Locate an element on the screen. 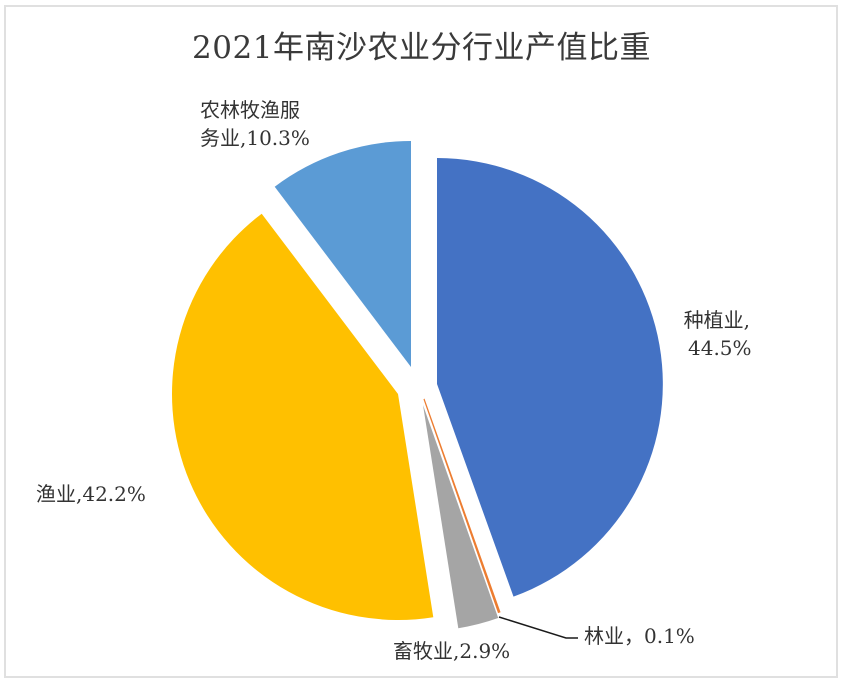 The width and height of the screenshot is (843, 684). label-fuwu: 农林牧渔服 务业,10.3% is located at coordinates (255, 124).